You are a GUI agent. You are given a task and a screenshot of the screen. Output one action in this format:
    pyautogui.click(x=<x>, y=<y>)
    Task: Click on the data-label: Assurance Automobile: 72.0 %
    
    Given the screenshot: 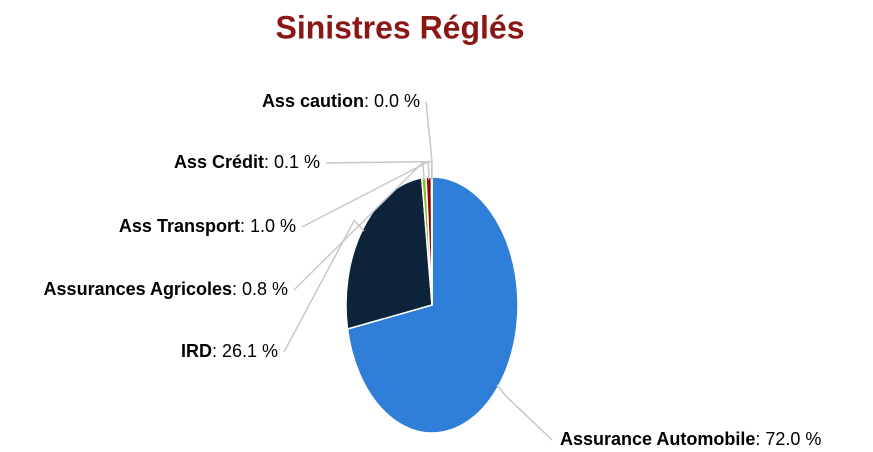 What is the action you would take?
    pyautogui.click(x=690, y=439)
    